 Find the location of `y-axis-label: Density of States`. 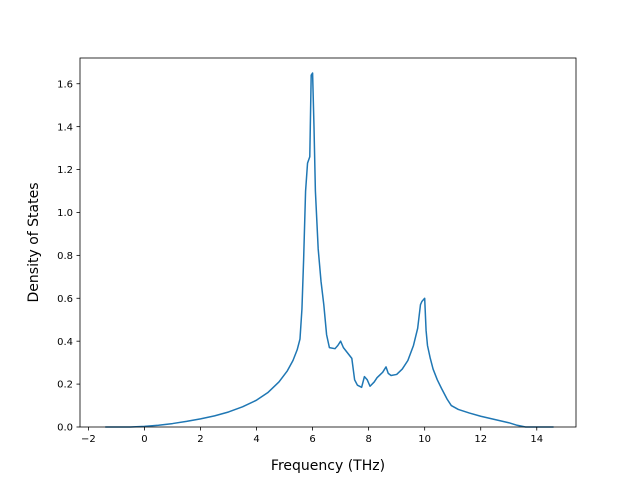

y-axis-label: Density of States is located at coordinates (34, 243).